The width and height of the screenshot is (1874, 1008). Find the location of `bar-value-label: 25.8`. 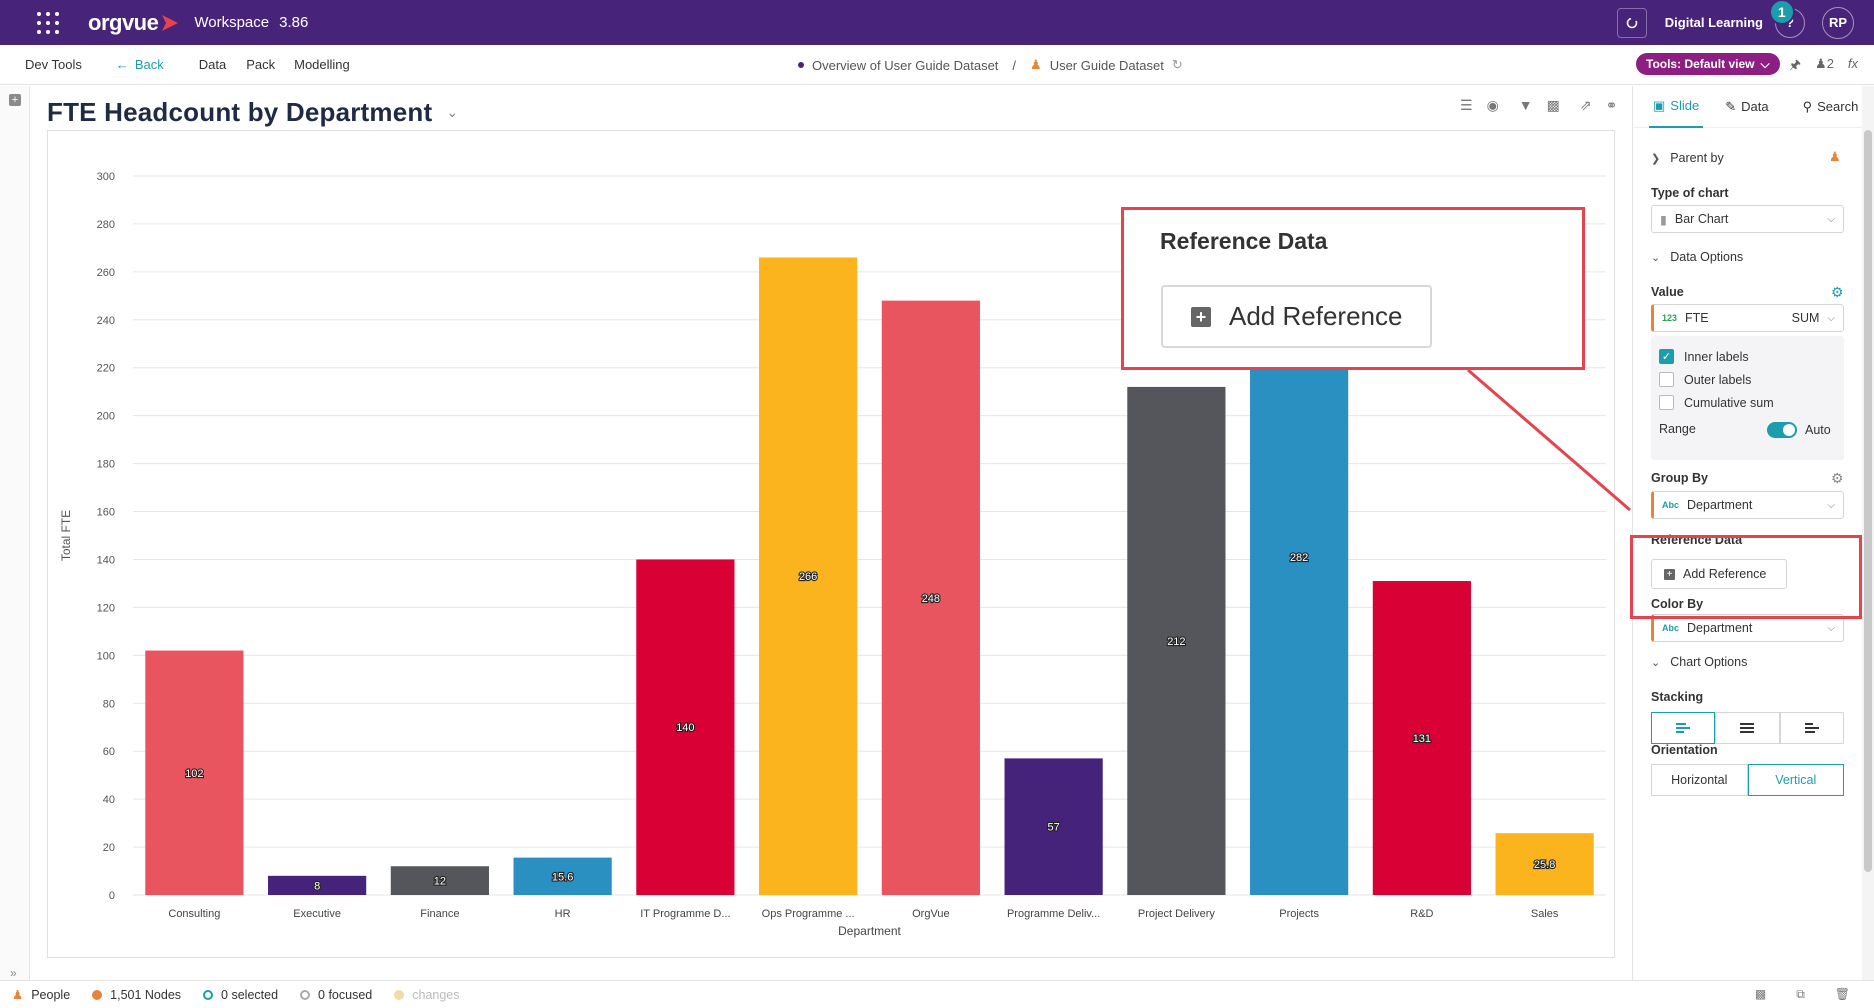

bar-value-label: 25.8 is located at coordinates (1544, 865).